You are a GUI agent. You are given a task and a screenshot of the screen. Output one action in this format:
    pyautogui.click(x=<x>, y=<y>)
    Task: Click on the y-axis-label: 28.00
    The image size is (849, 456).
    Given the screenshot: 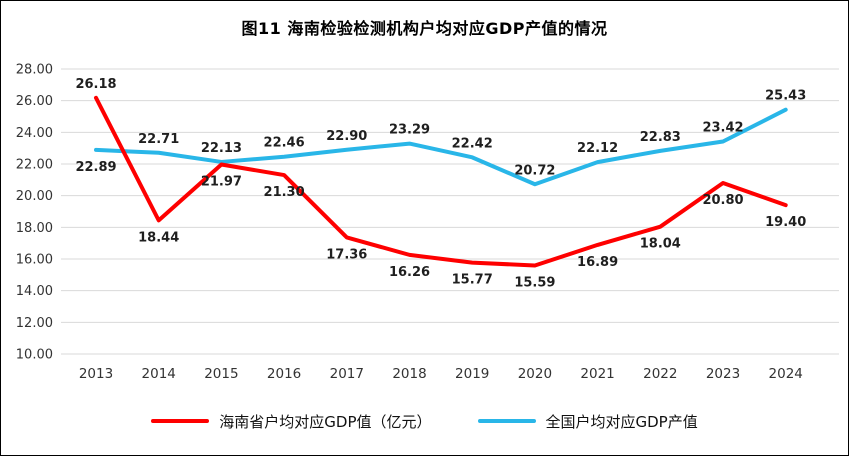 What is the action you would take?
    pyautogui.click(x=34, y=70)
    